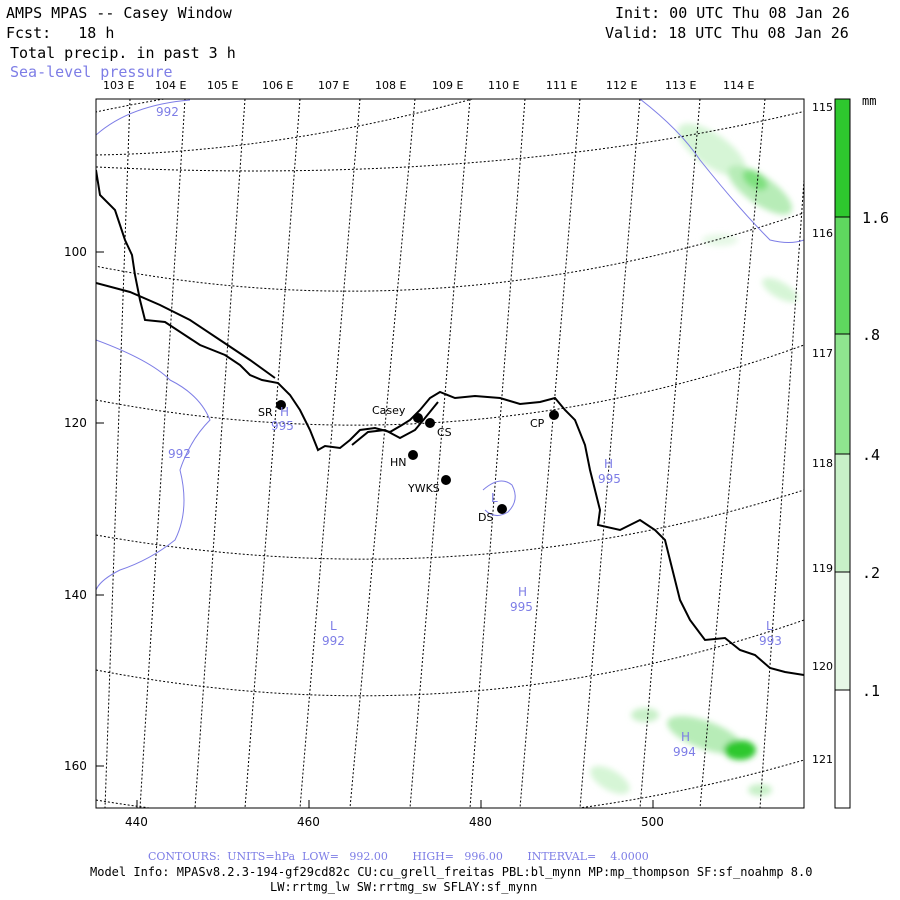 This screenshot has height=900, width=900. Describe the element at coordinates (75, 423) in the screenshot. I see `y-tick-label: 120` at that location.